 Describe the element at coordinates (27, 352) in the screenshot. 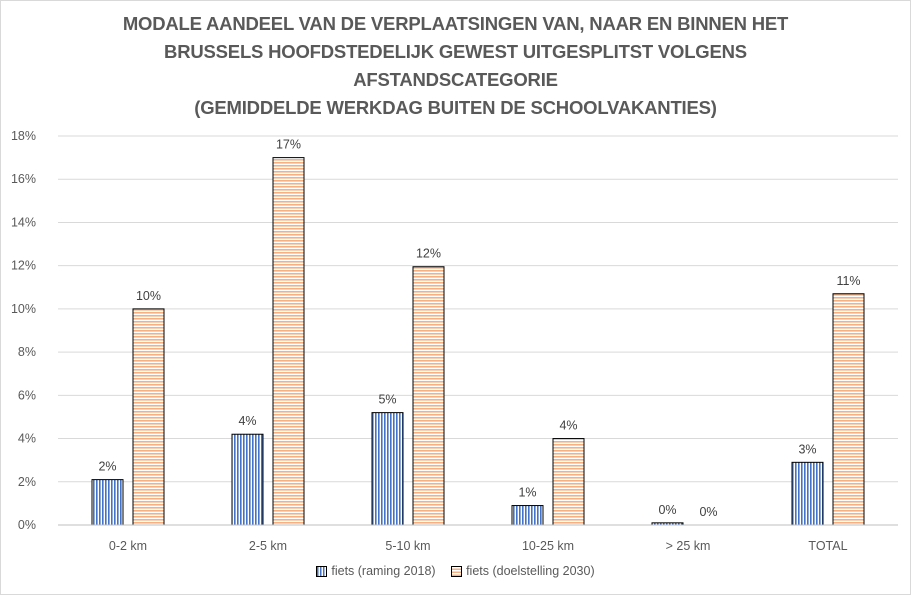

I see `y-tick-label: 8%` at that location.